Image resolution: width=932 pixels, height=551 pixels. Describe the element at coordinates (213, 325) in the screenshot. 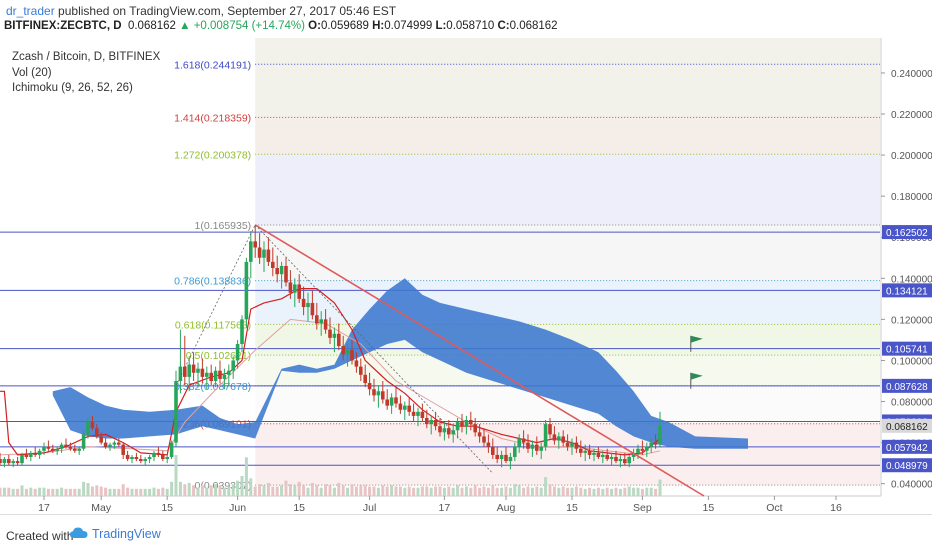

I see `fib-level-label: 0.618(0.117563)` at that location.